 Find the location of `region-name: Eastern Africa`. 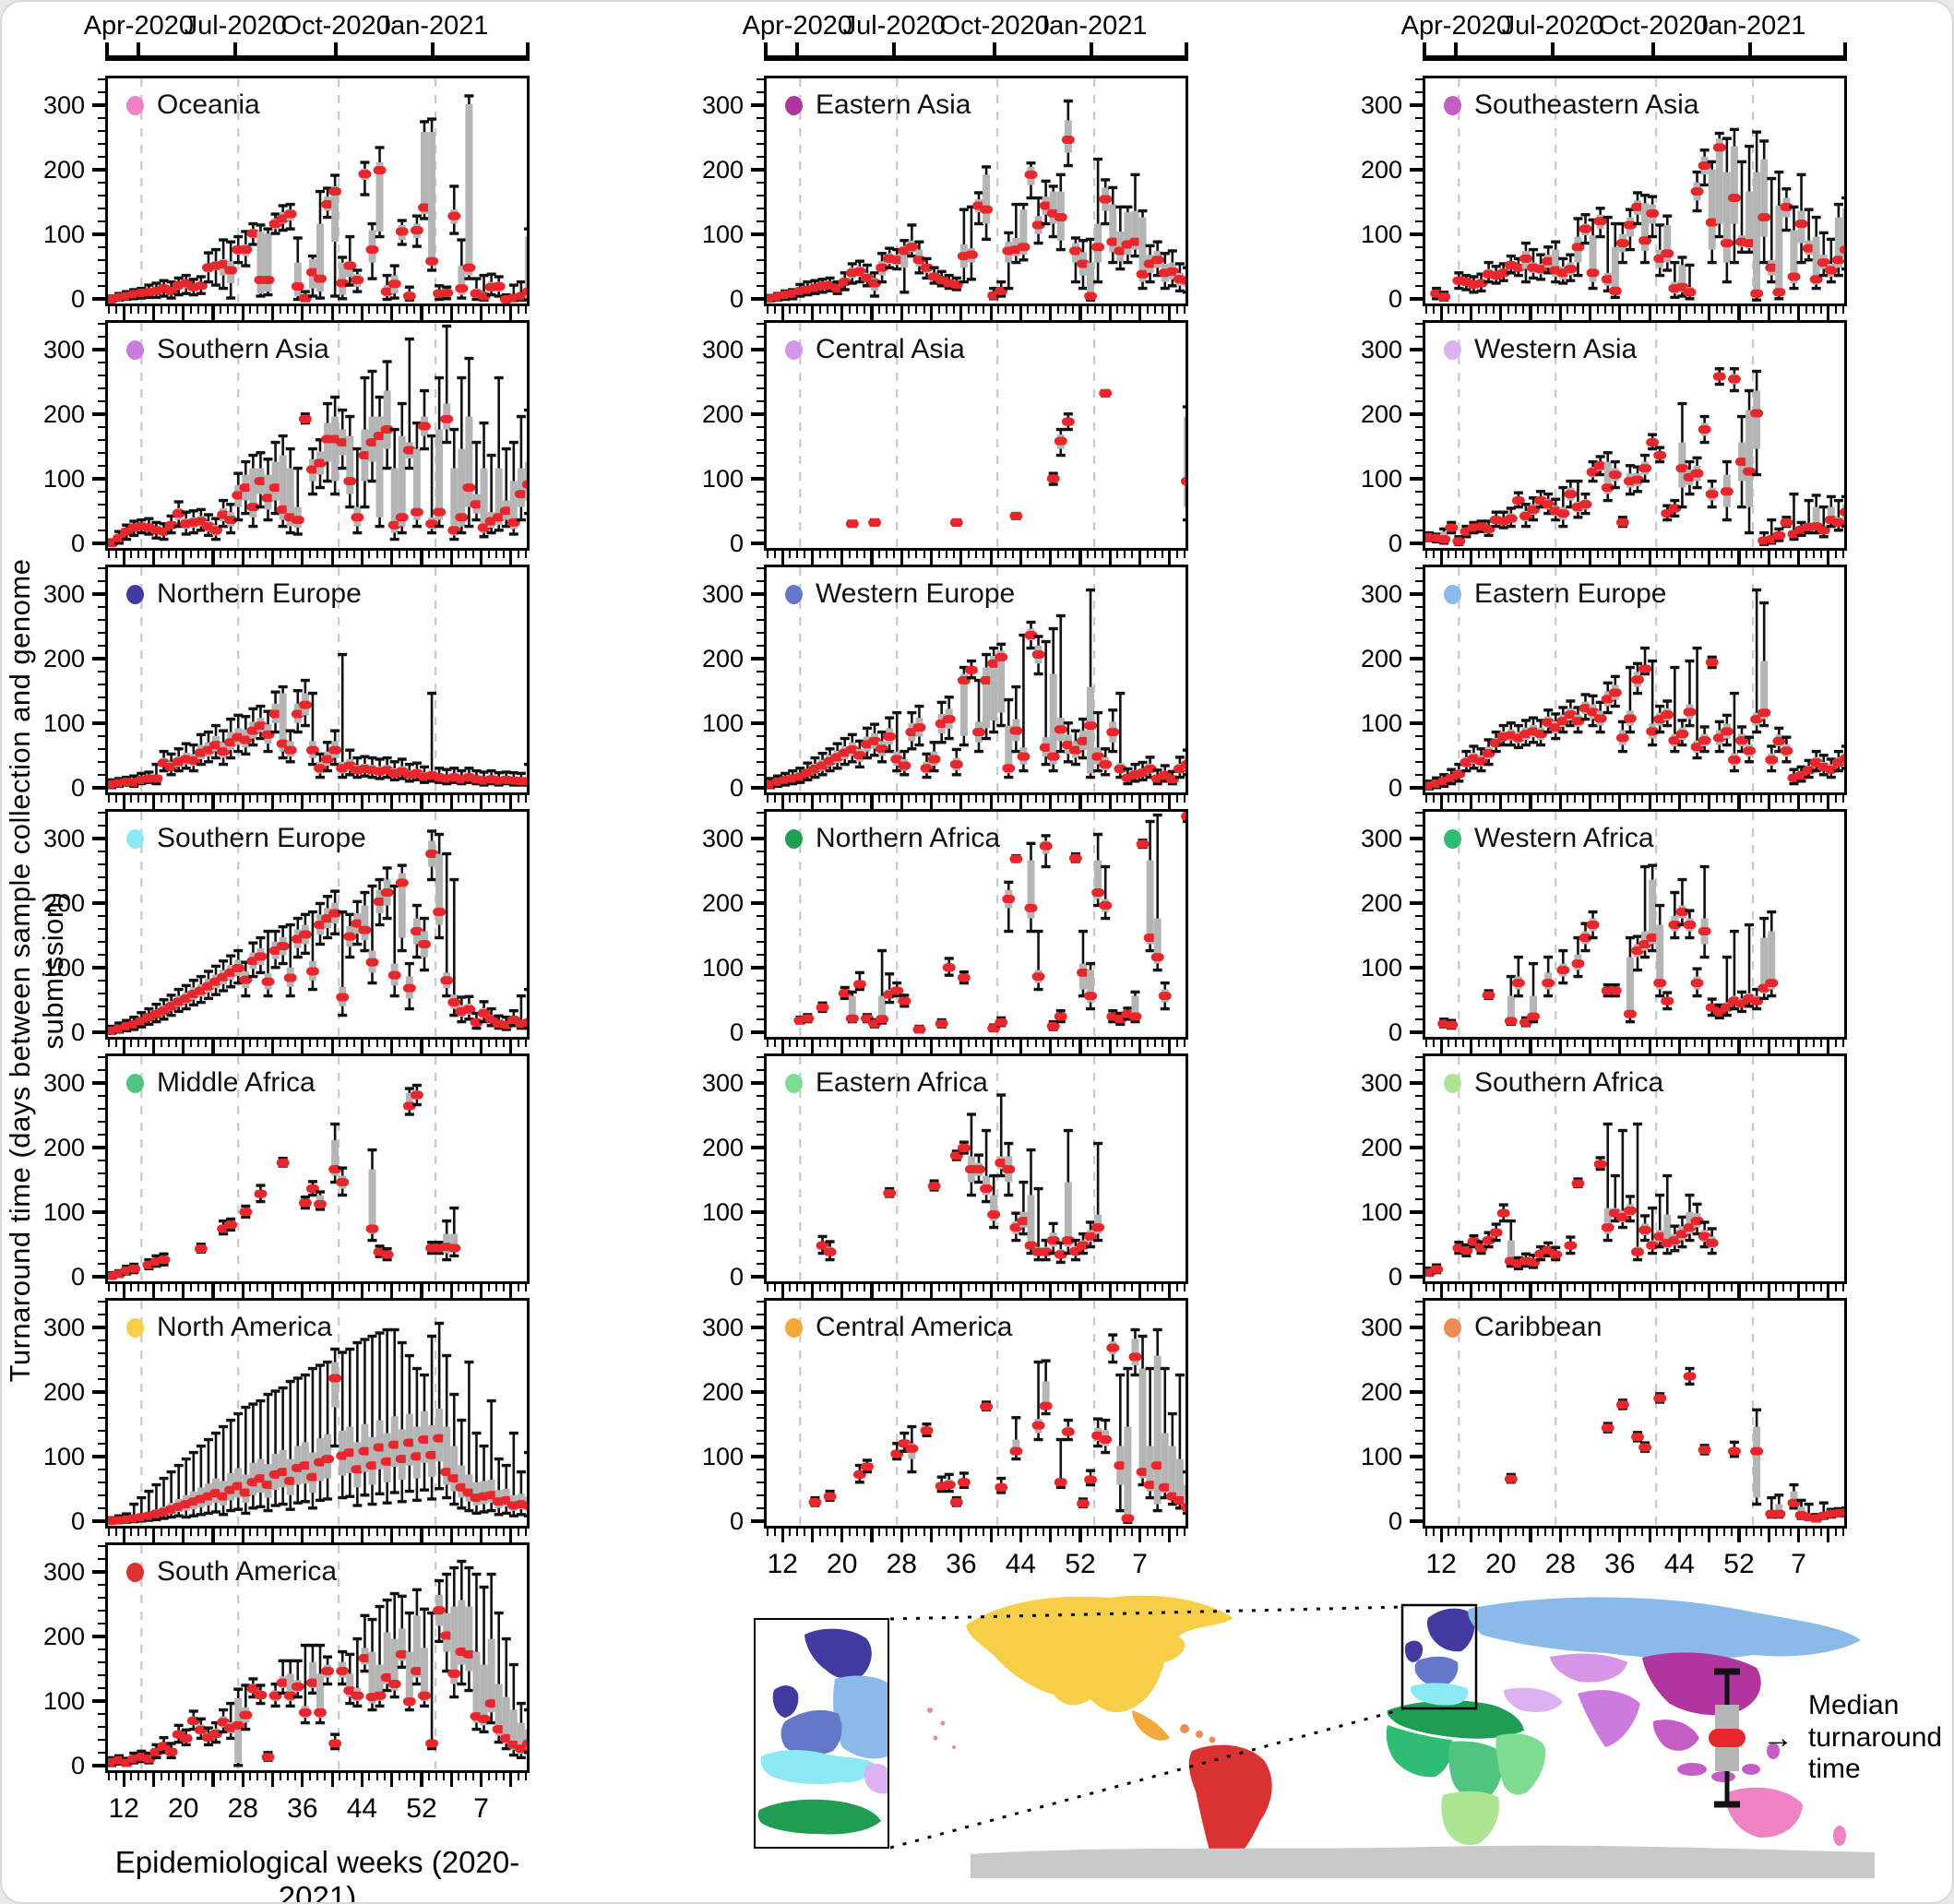

region-name: Eastern Africa is located at coordinates (902, 1082).